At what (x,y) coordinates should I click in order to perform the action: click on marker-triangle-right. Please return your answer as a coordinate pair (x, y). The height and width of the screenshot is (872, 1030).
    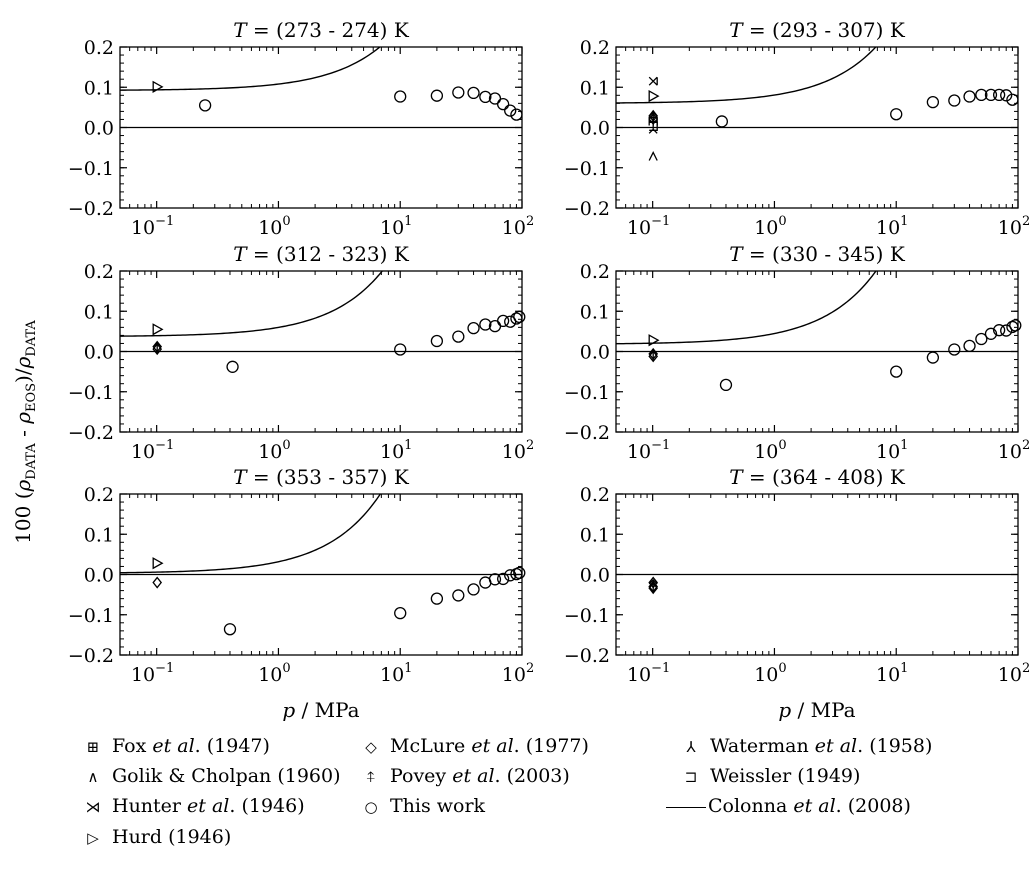
    Looking at the image, I should click on (654, 96).